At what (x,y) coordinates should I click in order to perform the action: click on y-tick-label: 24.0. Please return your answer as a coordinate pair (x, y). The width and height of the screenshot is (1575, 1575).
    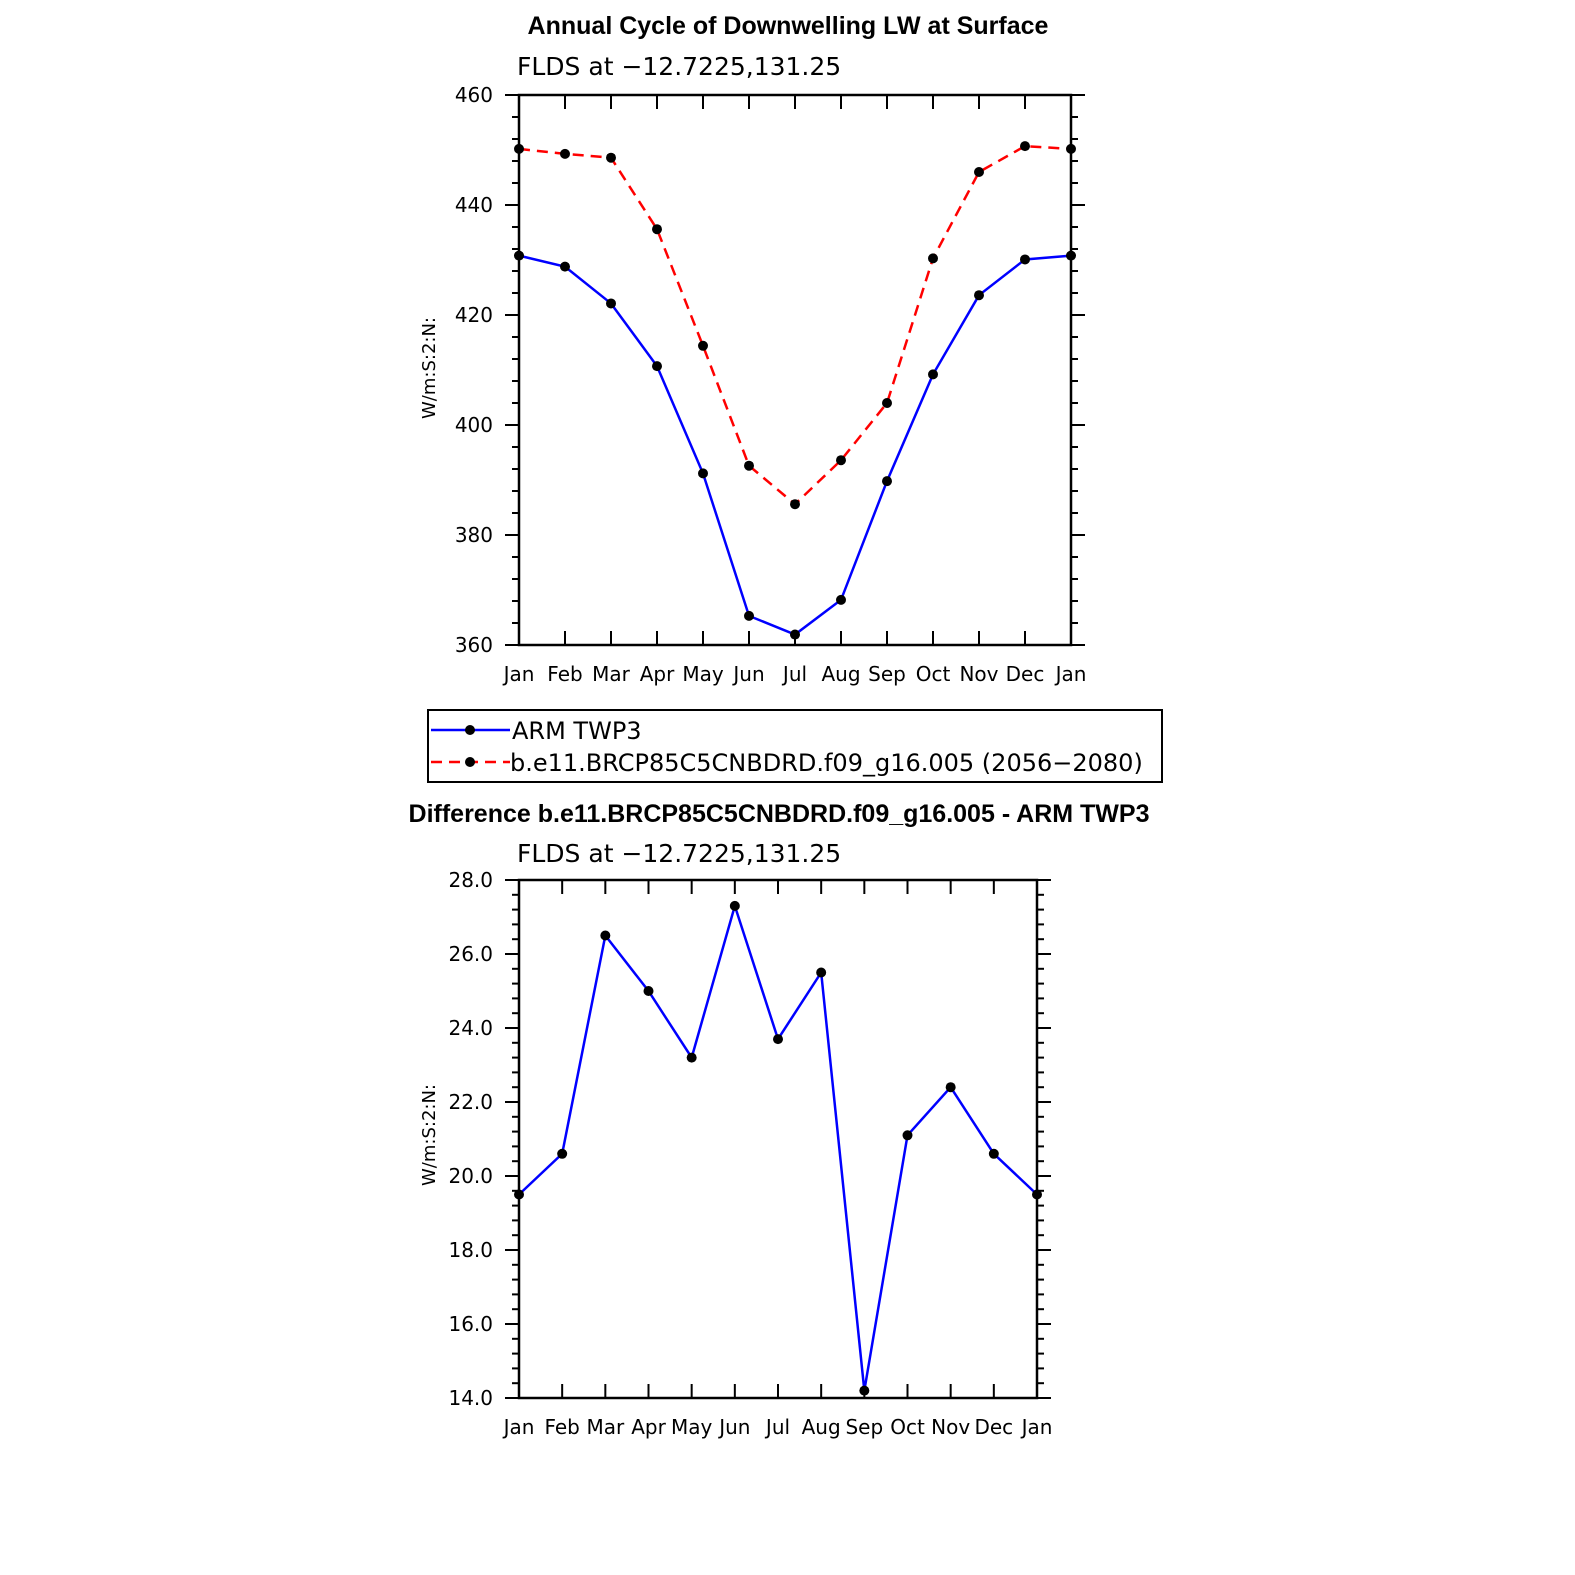
    Looking at the image, I should click on (470, 1028).